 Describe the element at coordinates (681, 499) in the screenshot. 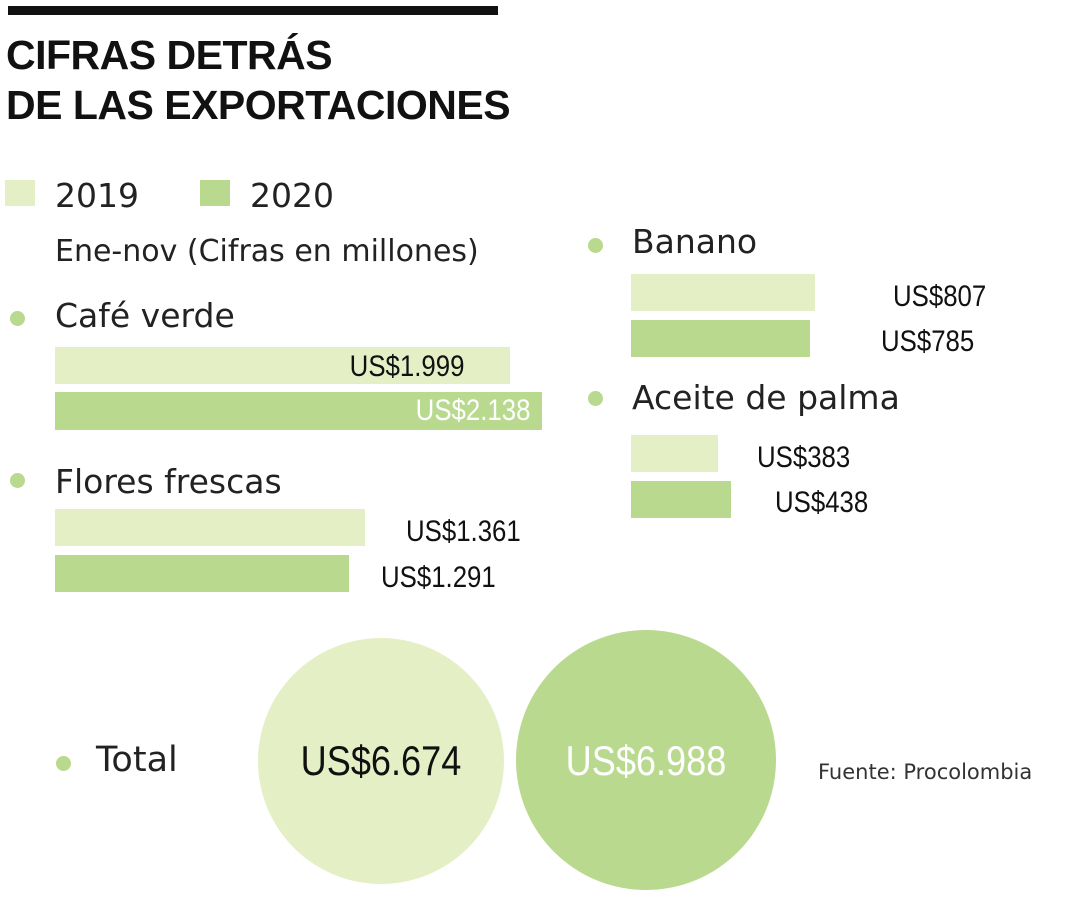

I see `bar-aceite-de-palma-2020` at that location.